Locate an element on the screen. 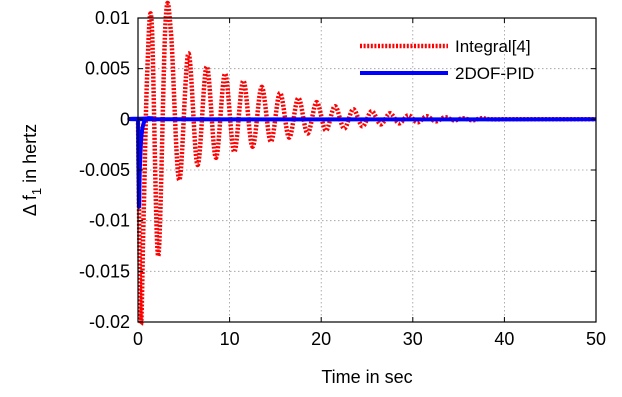 The image size is (622, 397). x-axis-label: Time in sec is located at coordinates (366, 377).